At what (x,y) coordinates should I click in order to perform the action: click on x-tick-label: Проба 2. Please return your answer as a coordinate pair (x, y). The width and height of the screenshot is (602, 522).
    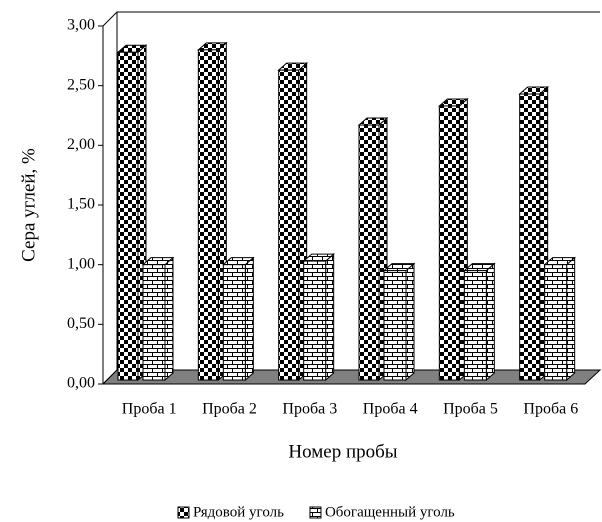
    Looking at the image, I should click on (229, 409).